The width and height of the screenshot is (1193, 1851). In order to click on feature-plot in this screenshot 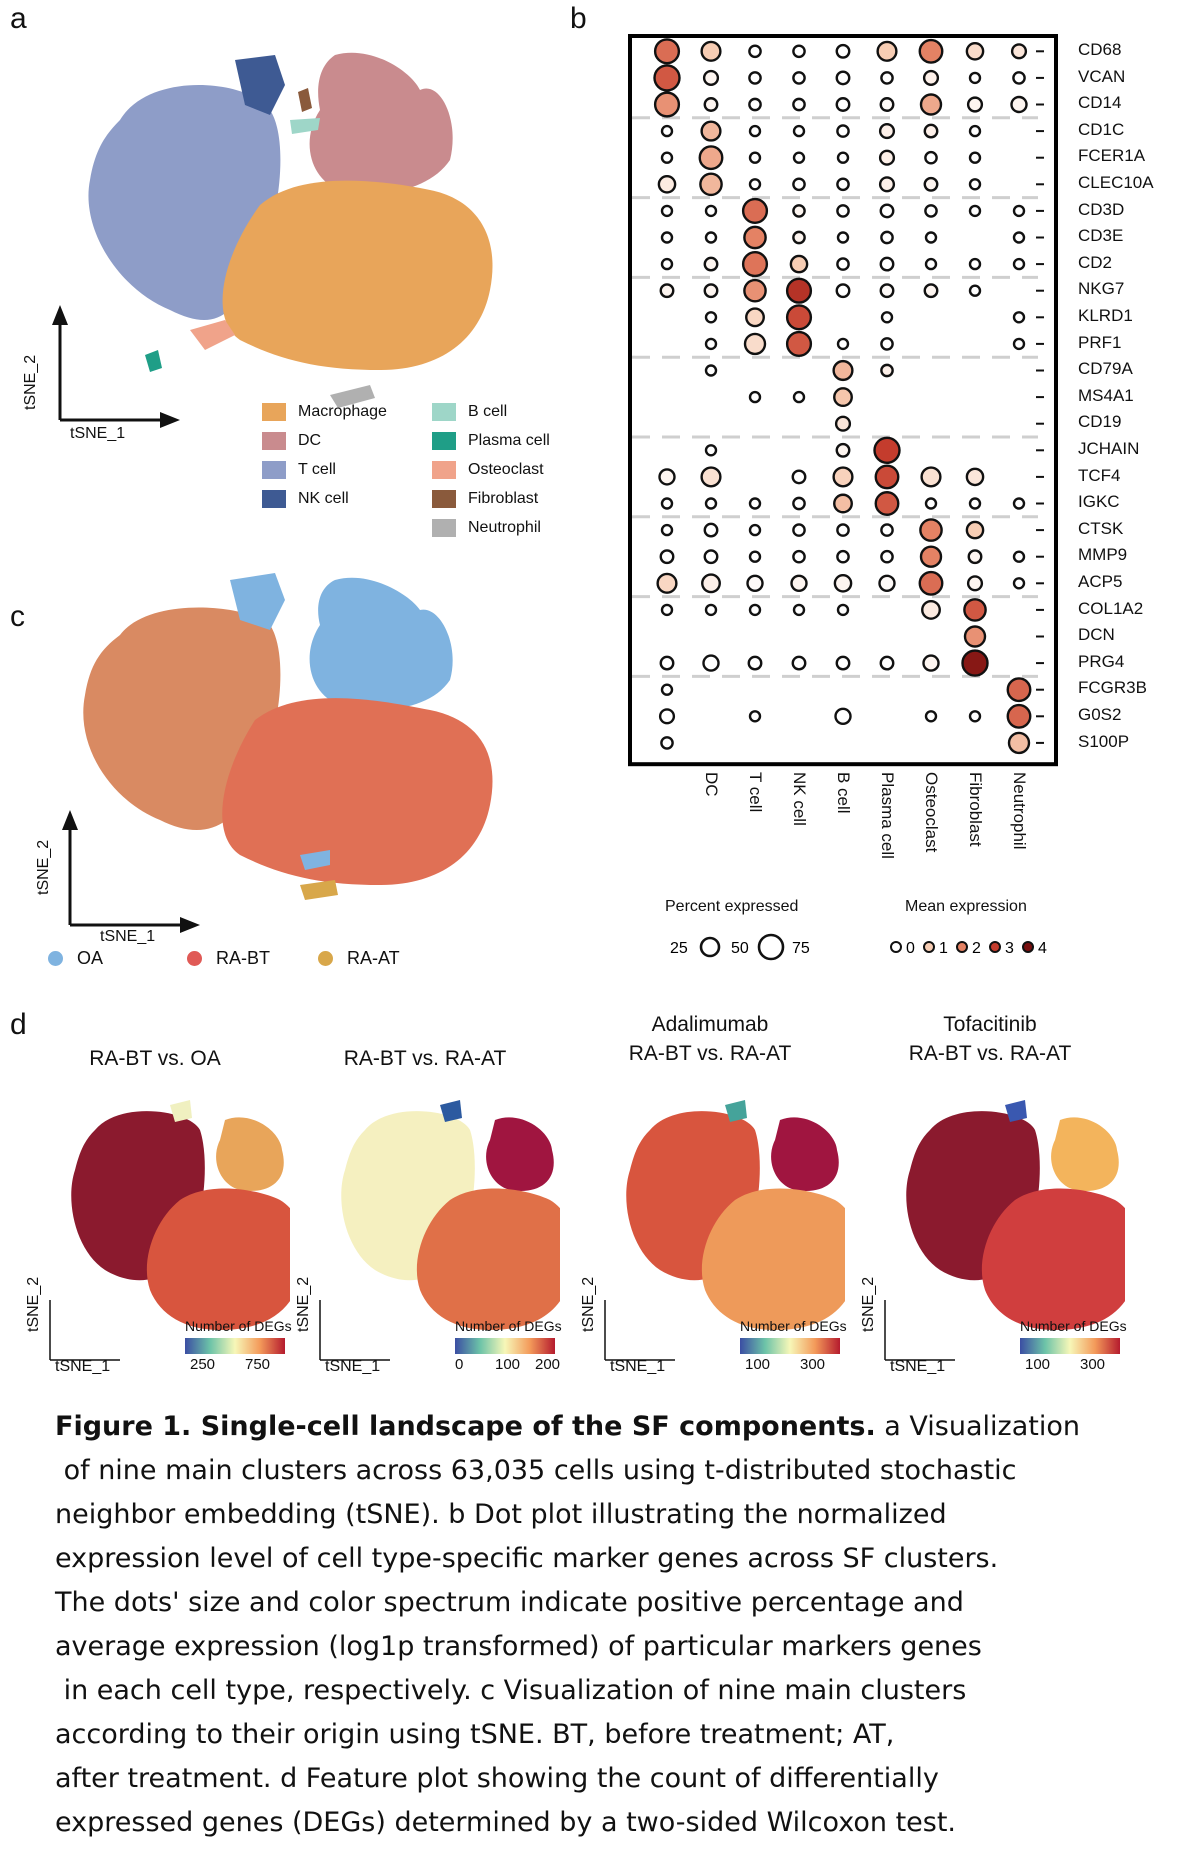, I will do `click(1004, 1230)`.